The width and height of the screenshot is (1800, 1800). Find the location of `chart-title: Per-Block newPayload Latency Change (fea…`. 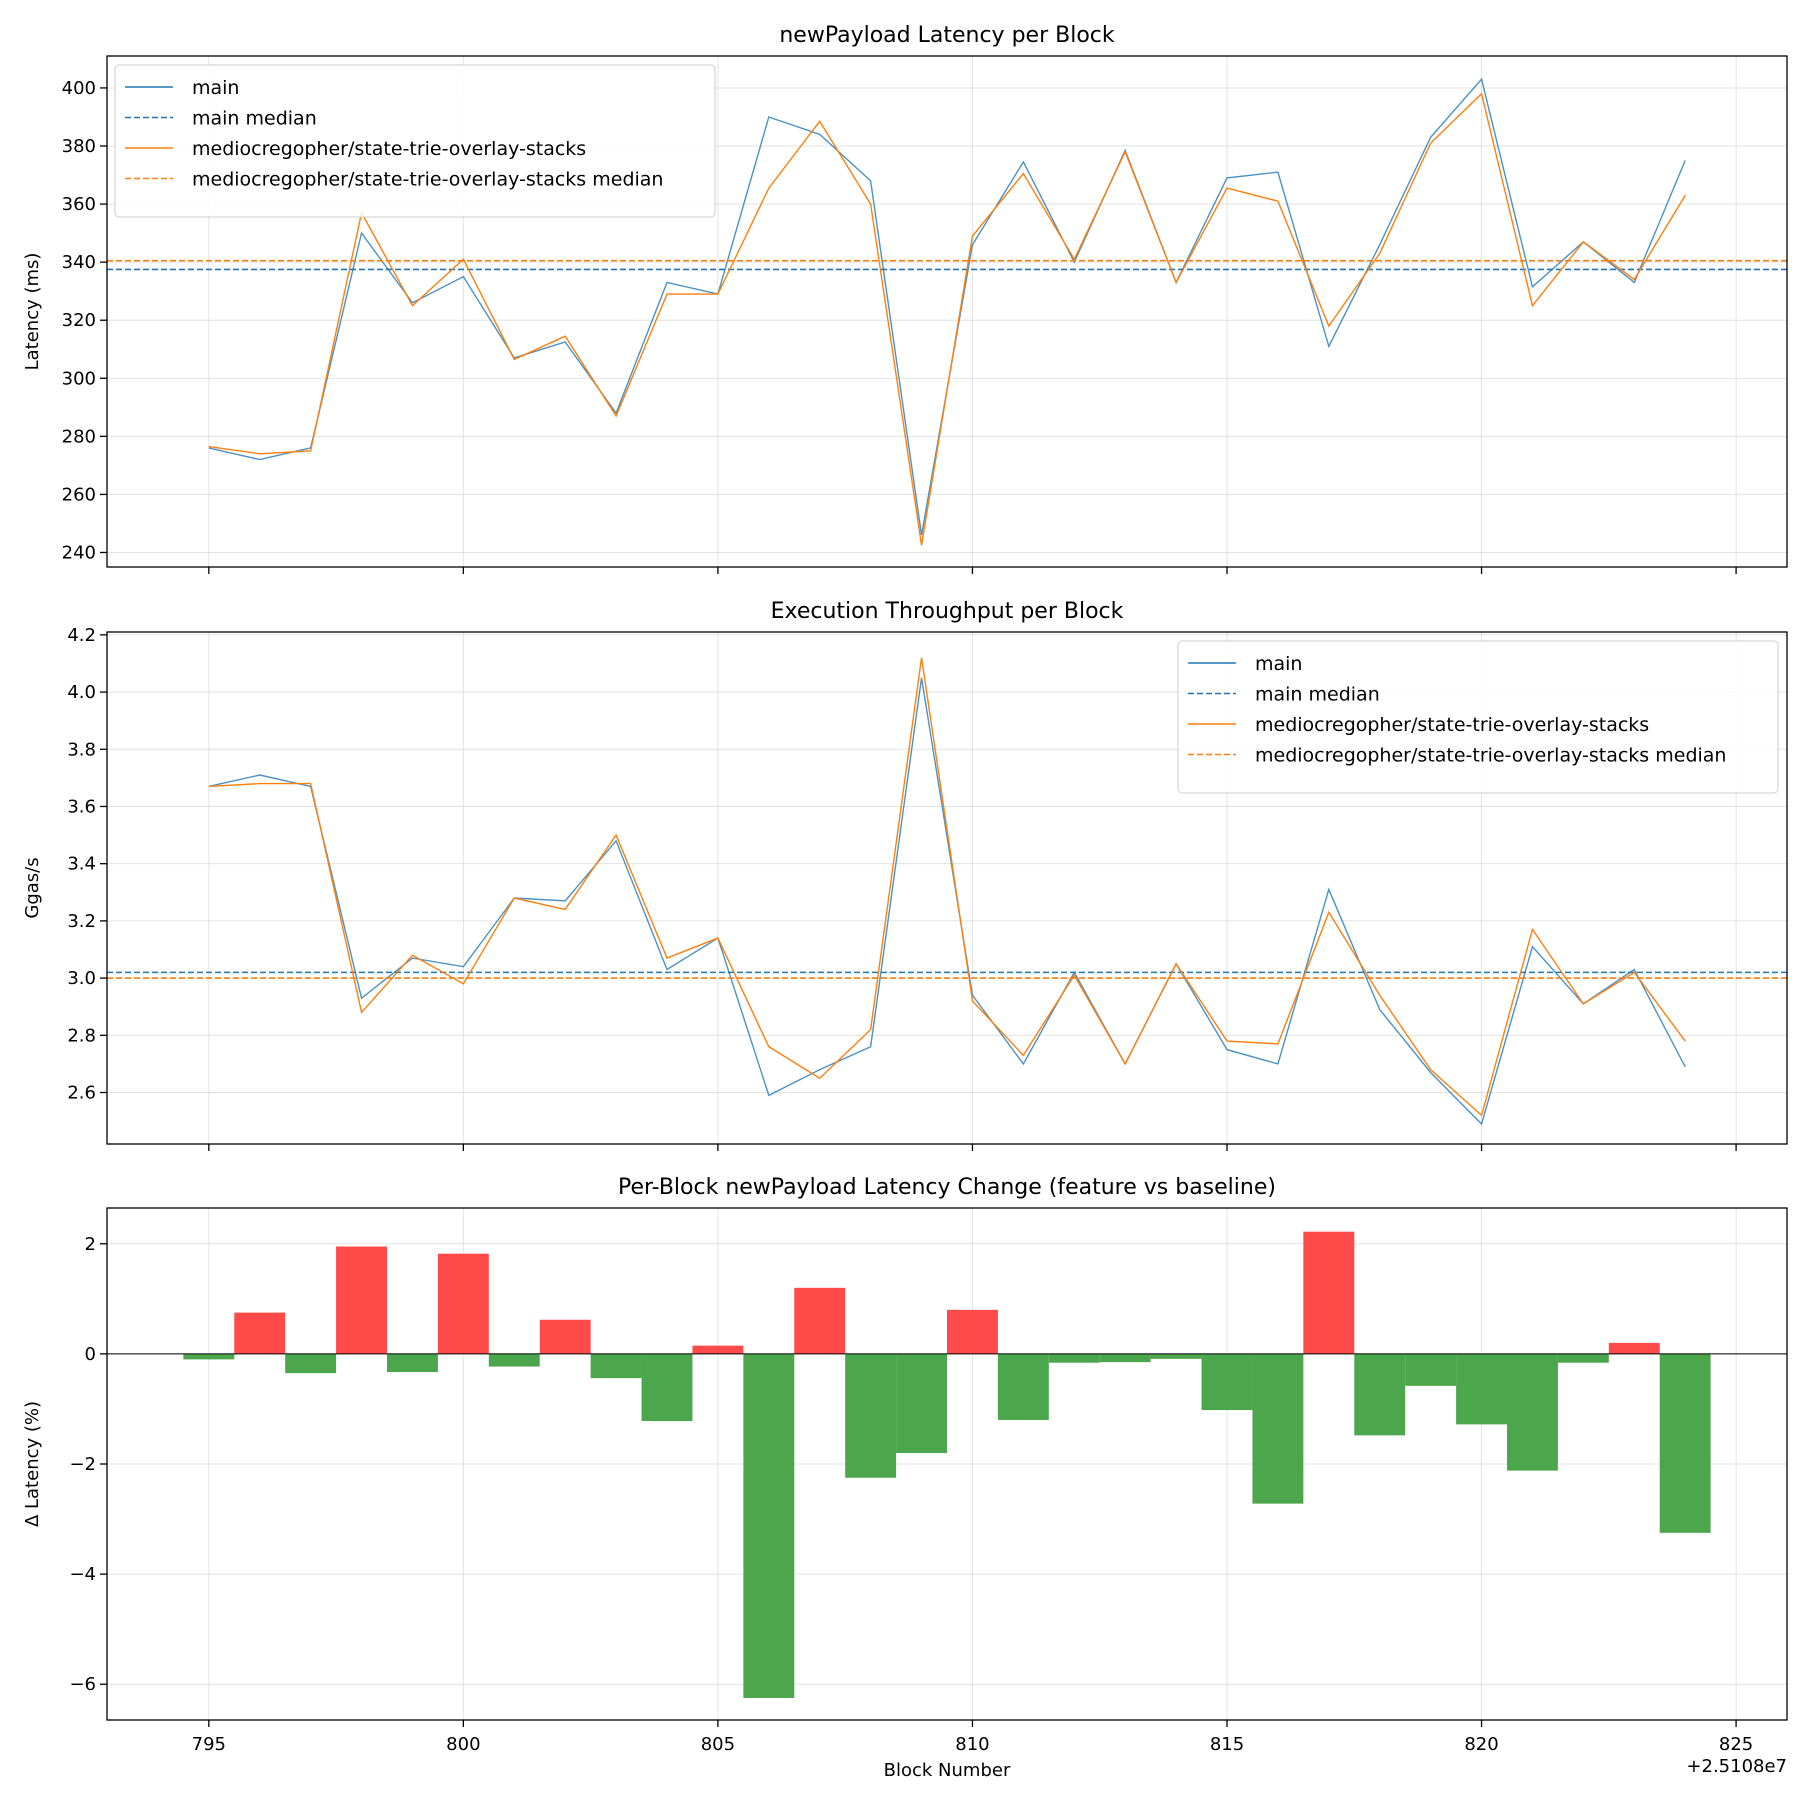

chart-title: Per-Block newPayload Latency Change (fea… is located at coordinates (947, 1187).